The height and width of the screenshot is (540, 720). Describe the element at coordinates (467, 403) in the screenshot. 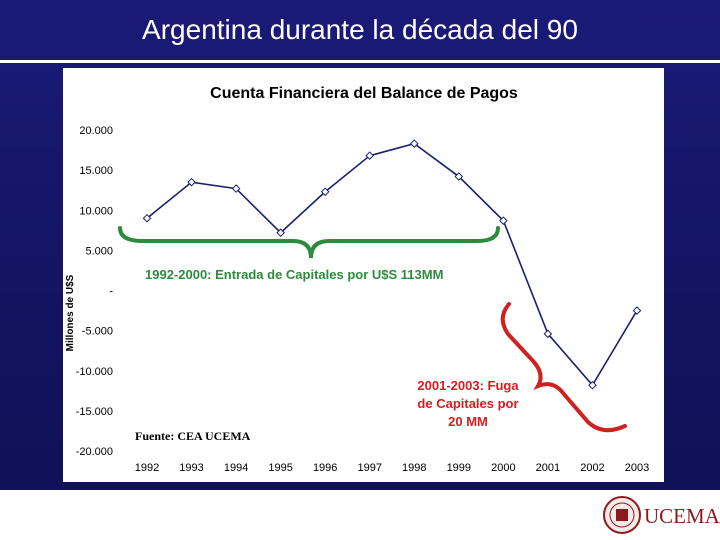

I see `outflow-annotation-line-2: de Capitales por` at that location.